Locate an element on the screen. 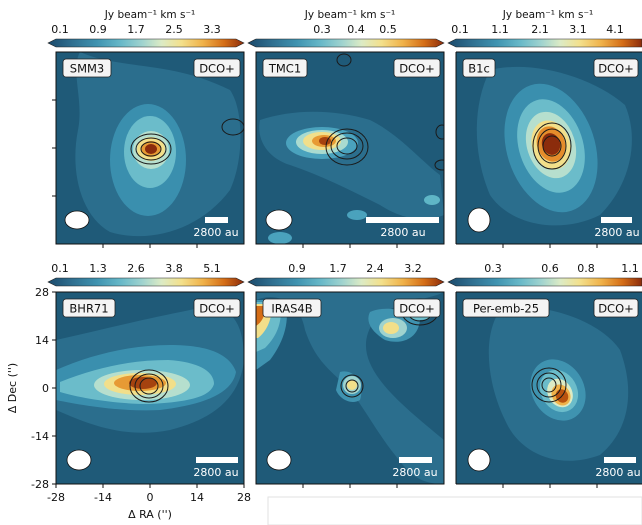 The width and height of the screenshot is (642, 525). colorbar-tick-label: 0.5 is located at coordinates (388, 29).